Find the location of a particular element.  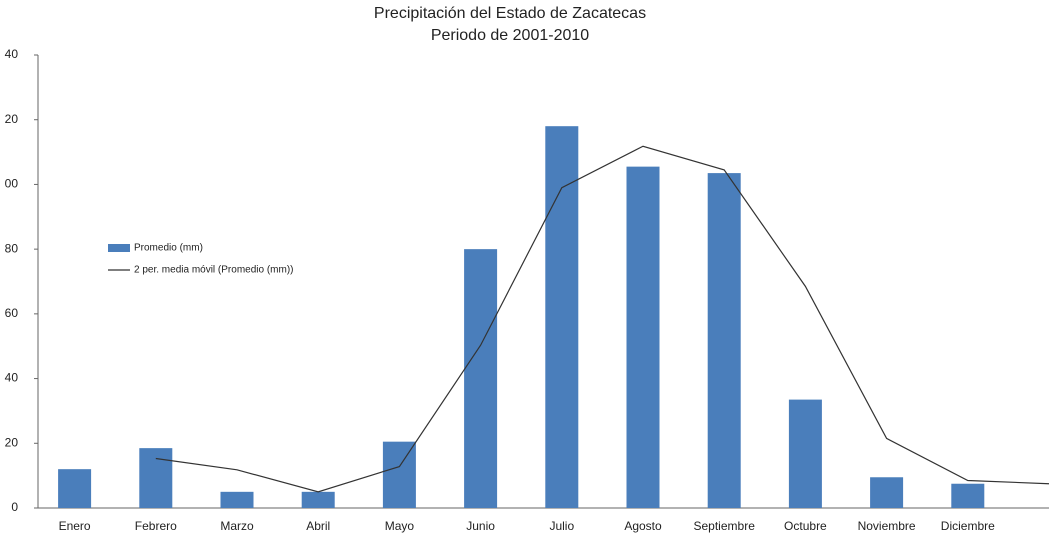

legend-swatch is located at coordinates (119, 248).